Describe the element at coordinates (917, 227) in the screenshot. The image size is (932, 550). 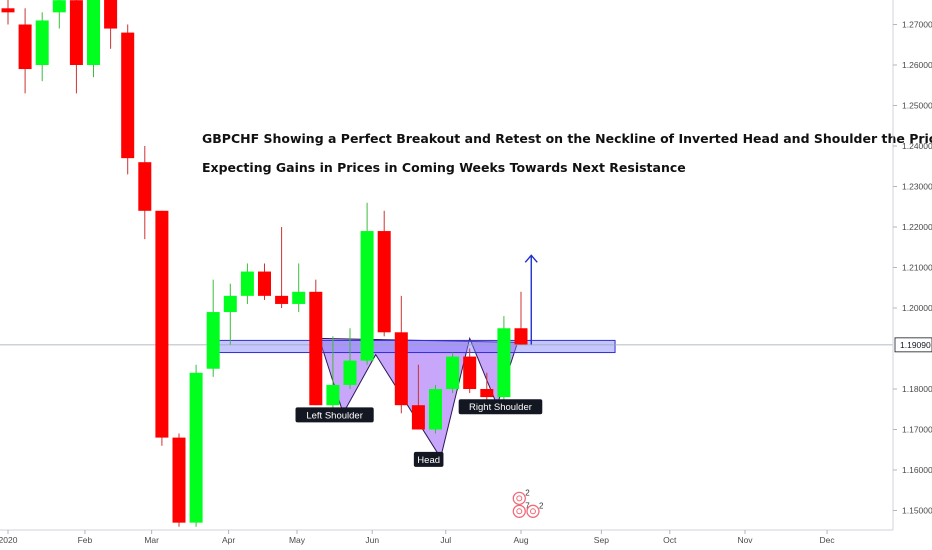
I see `y-tick-label: 1.22000` at that location.